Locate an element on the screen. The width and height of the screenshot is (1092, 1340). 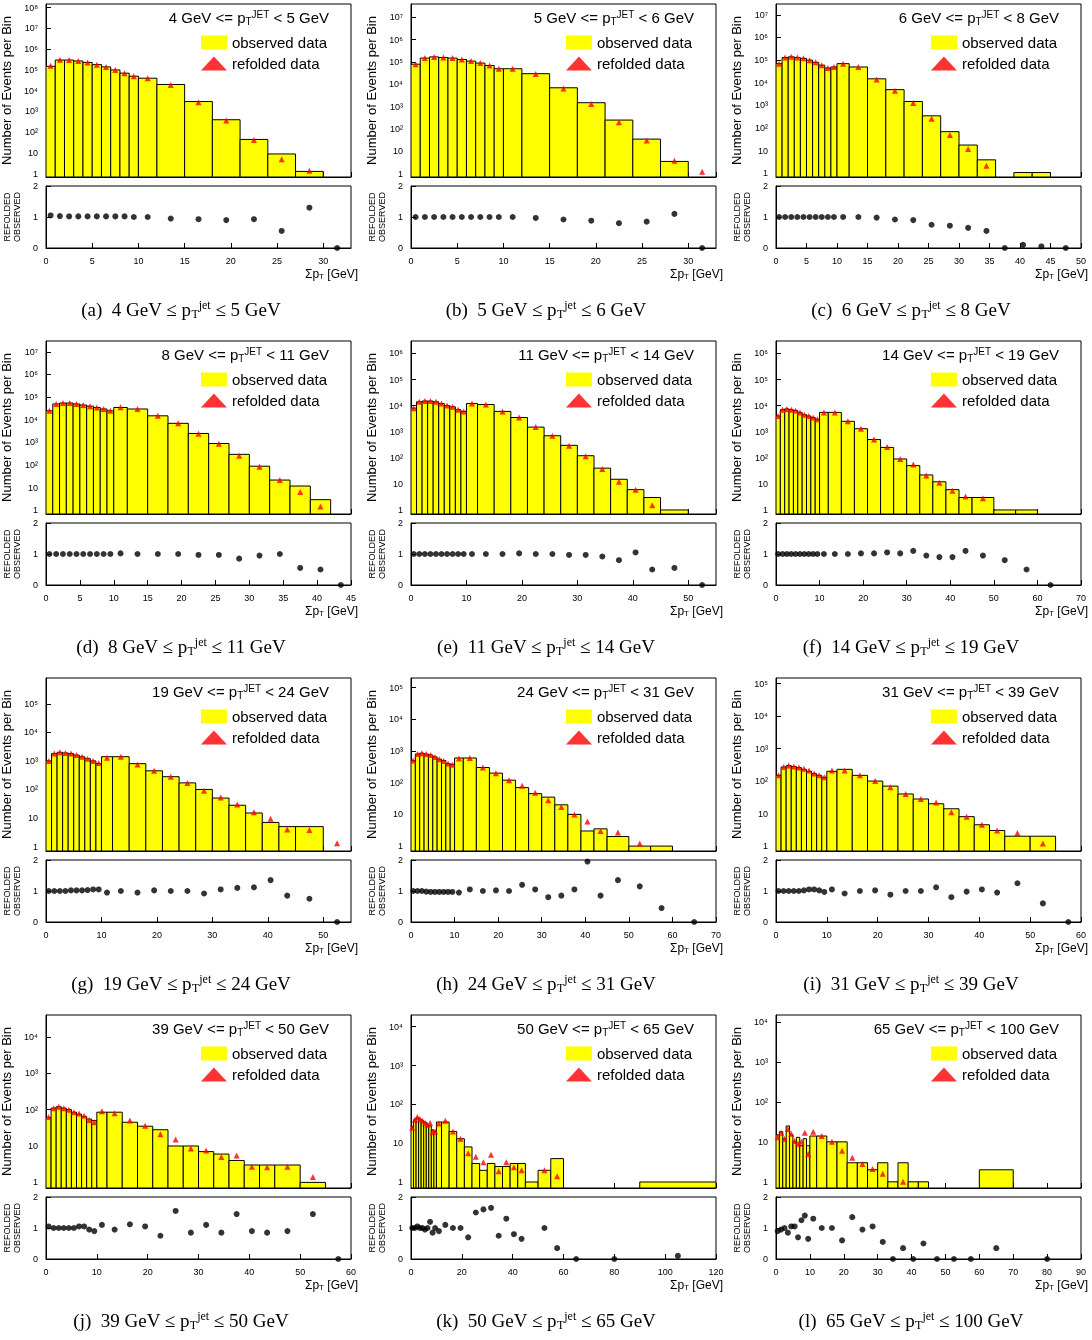
x-tick-label: 5 is located at coordinates (80, 597).